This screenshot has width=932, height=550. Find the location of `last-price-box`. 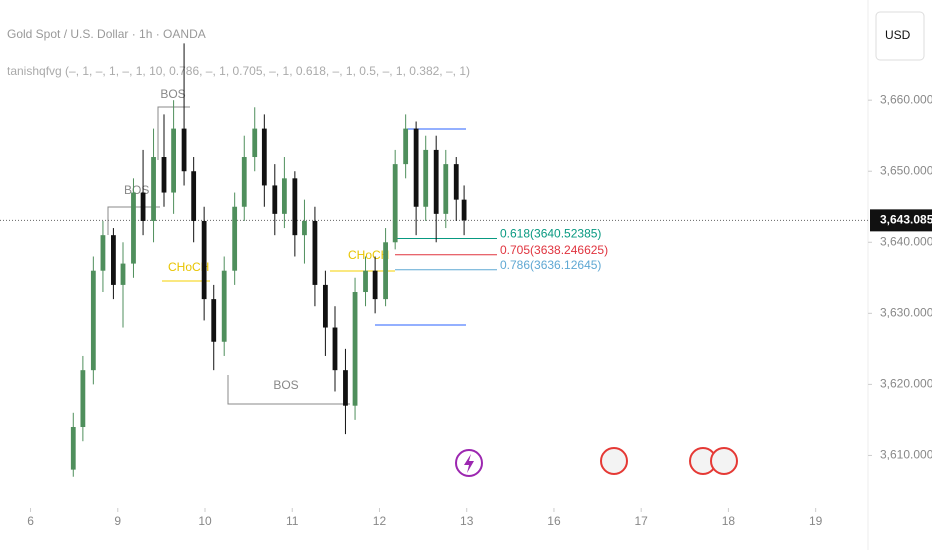

last-price-box is located at coordinates (901, 220).